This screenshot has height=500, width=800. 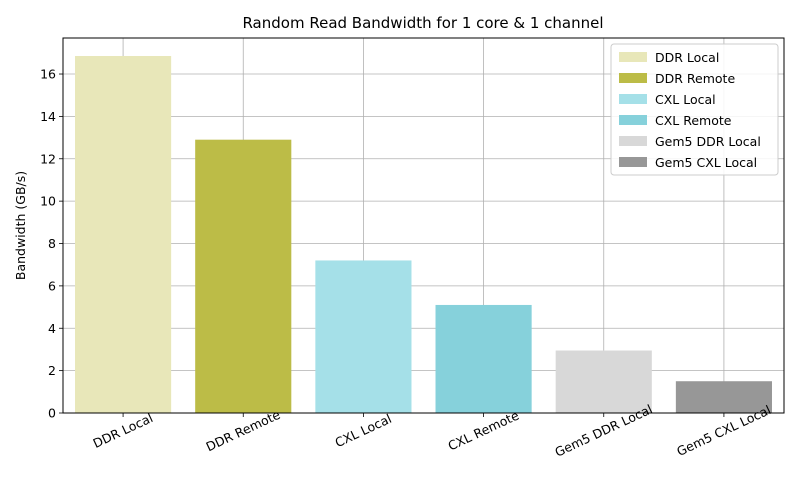 I want to click on y-tick-label: 0, so click(x=52, y=413).